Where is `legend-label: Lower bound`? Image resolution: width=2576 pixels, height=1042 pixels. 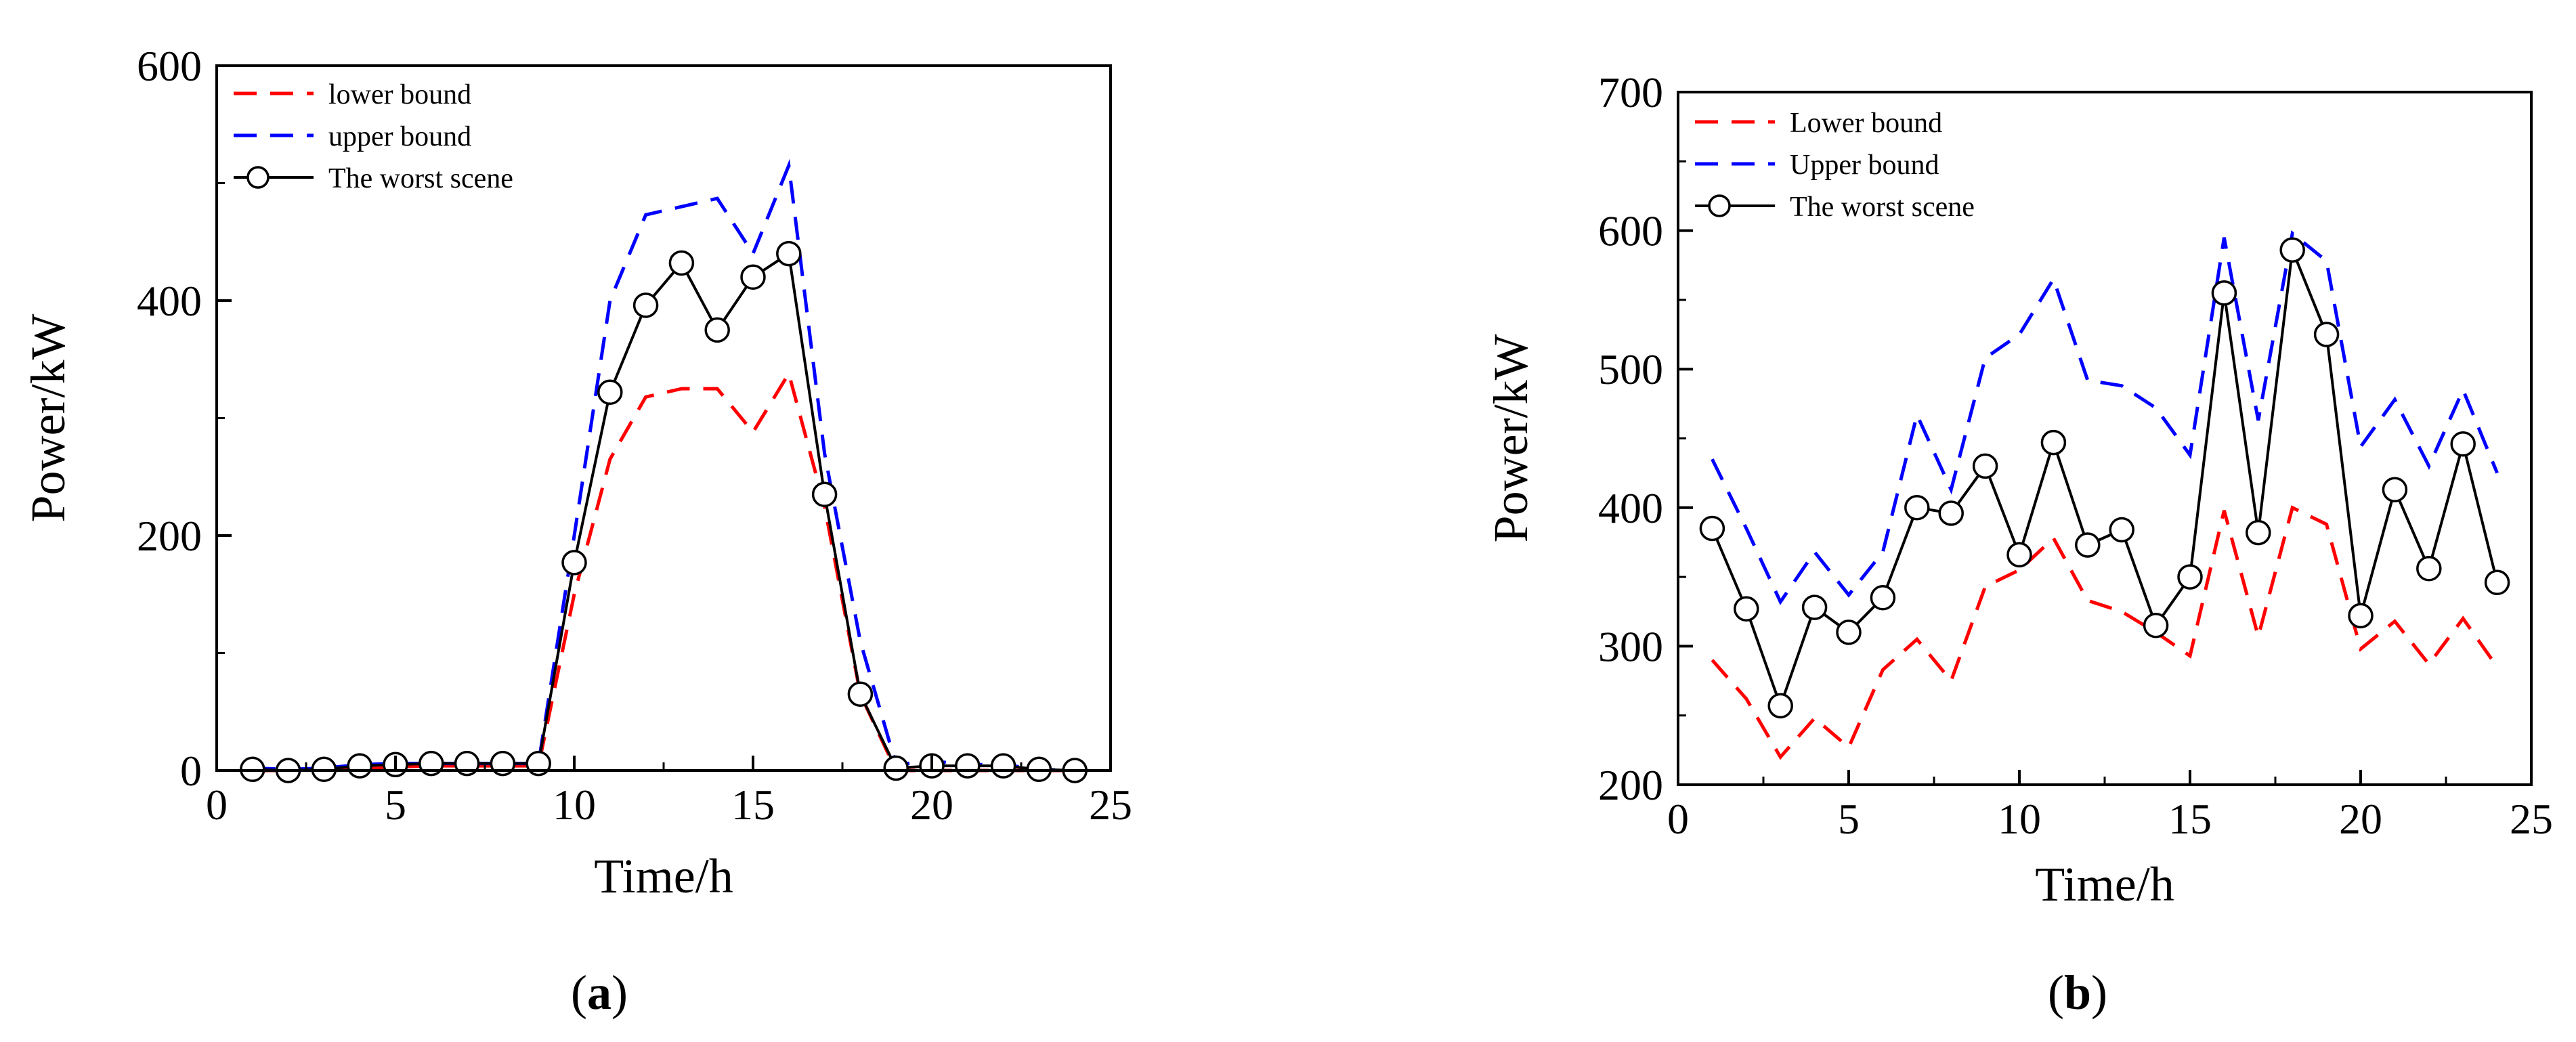
legend-label: Lower bound is located at coordinates (1866, 123).